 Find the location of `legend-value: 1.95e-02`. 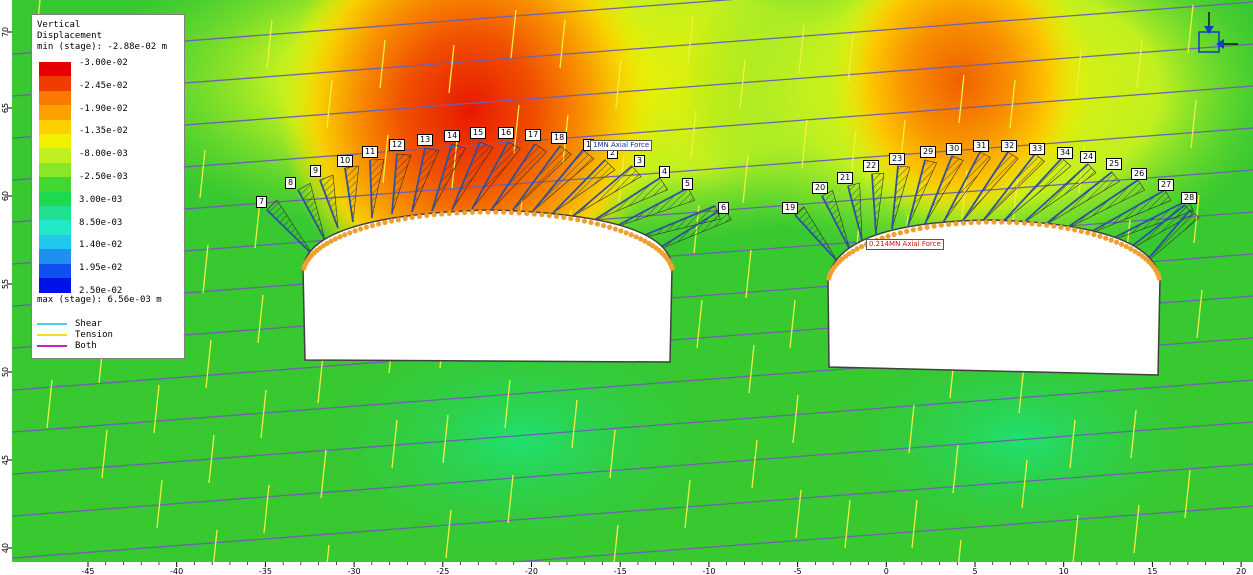

legend-value: 1.95e-02 is located at coordinates (101, 268).